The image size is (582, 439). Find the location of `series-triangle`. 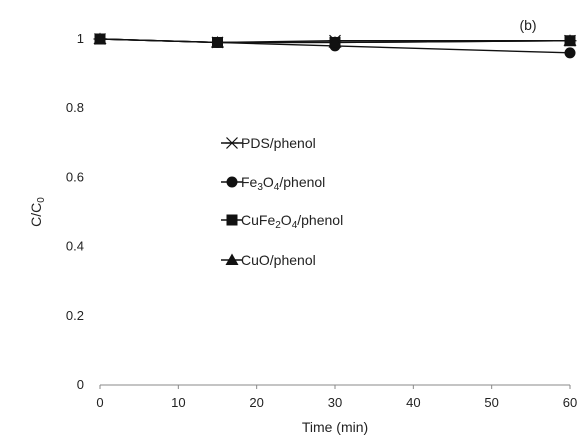

series-triangle is located at coordinates (335, 40).